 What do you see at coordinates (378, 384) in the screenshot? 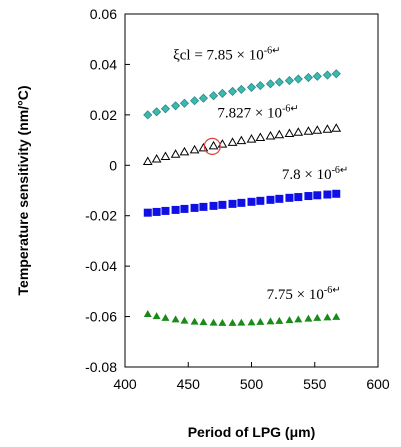
I see `x-tick-label: 600` at bounding box center [378, 384].